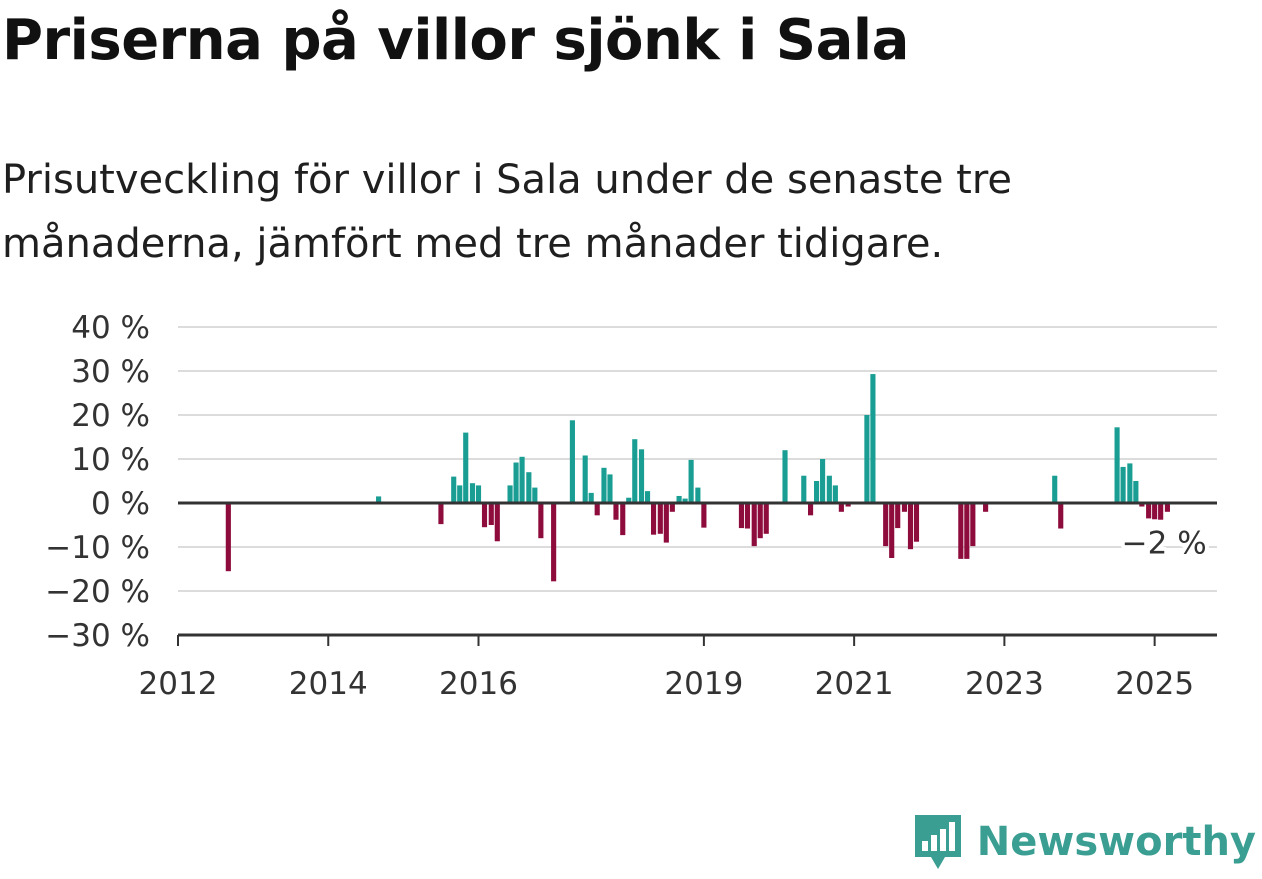  I want to click on newsworthy-brand: Newsworthy, so click(1084, 842).